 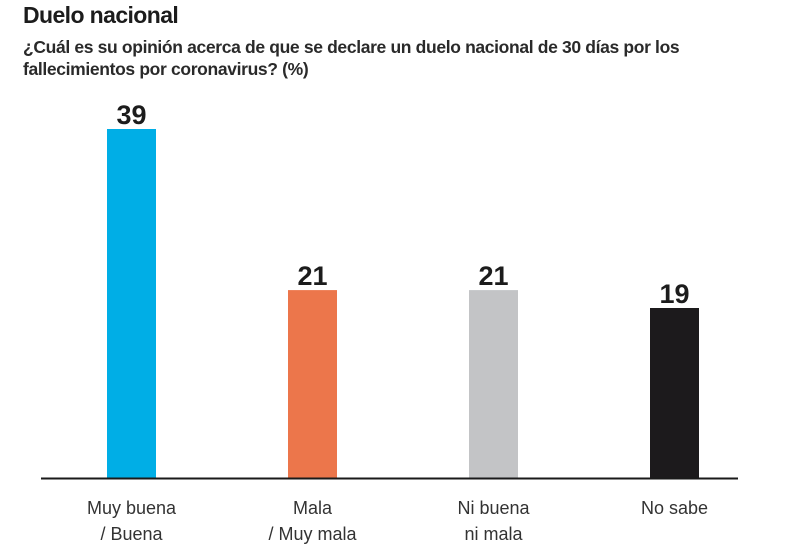 What do you see at coordinates (312, 521) in the screenshot?
I see `category-label-2: Mala / Muy mala` at bounding box center [312, 521].